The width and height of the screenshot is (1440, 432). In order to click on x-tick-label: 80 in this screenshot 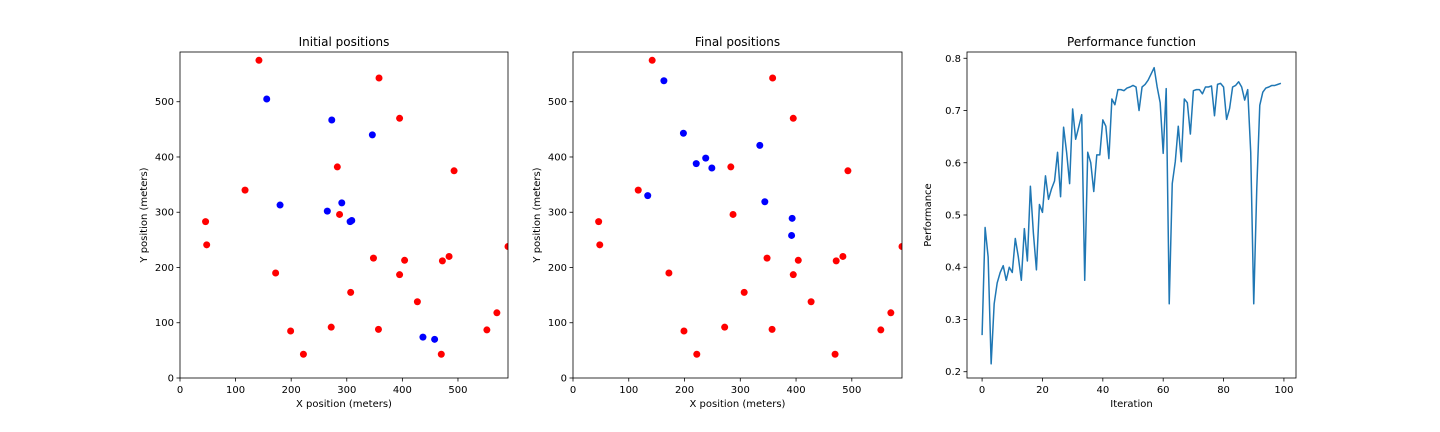, I will do `click(1223, 390)`.